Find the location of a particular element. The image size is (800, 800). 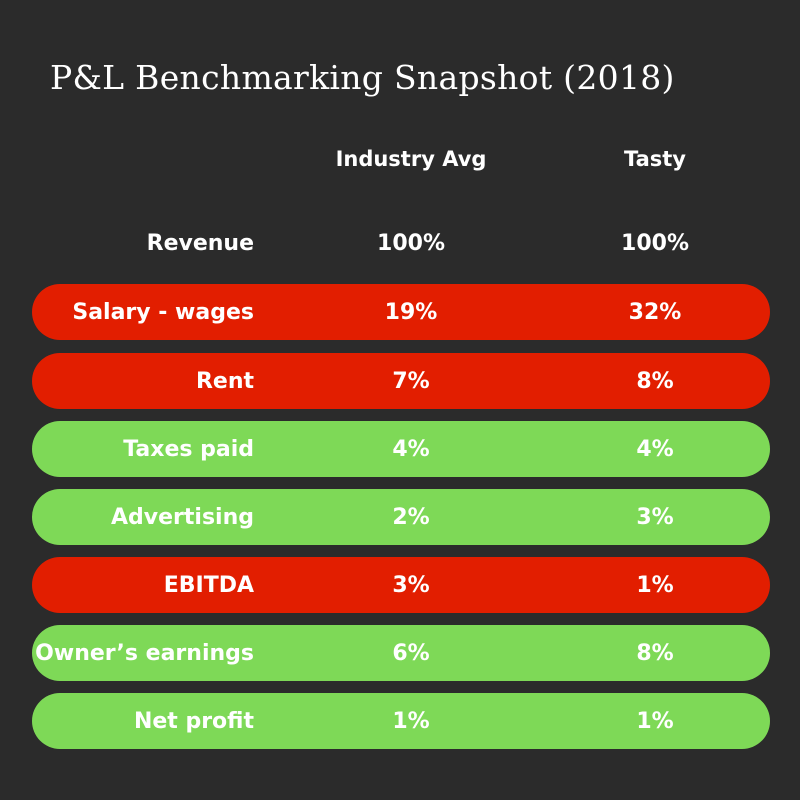

row-label: Owner’s earnings is located at coordinates (144, 653).